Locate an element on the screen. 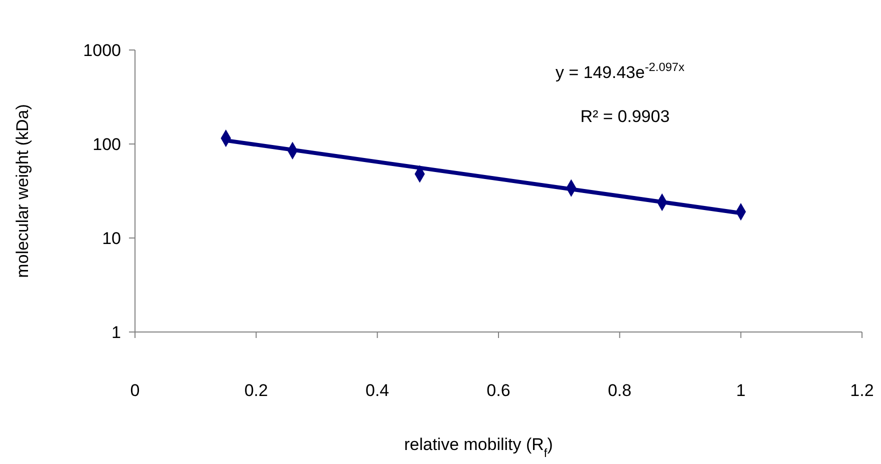 This screenshot has width=881, height=464. y-tick-label: 10 is located at coordinates (111, 238).